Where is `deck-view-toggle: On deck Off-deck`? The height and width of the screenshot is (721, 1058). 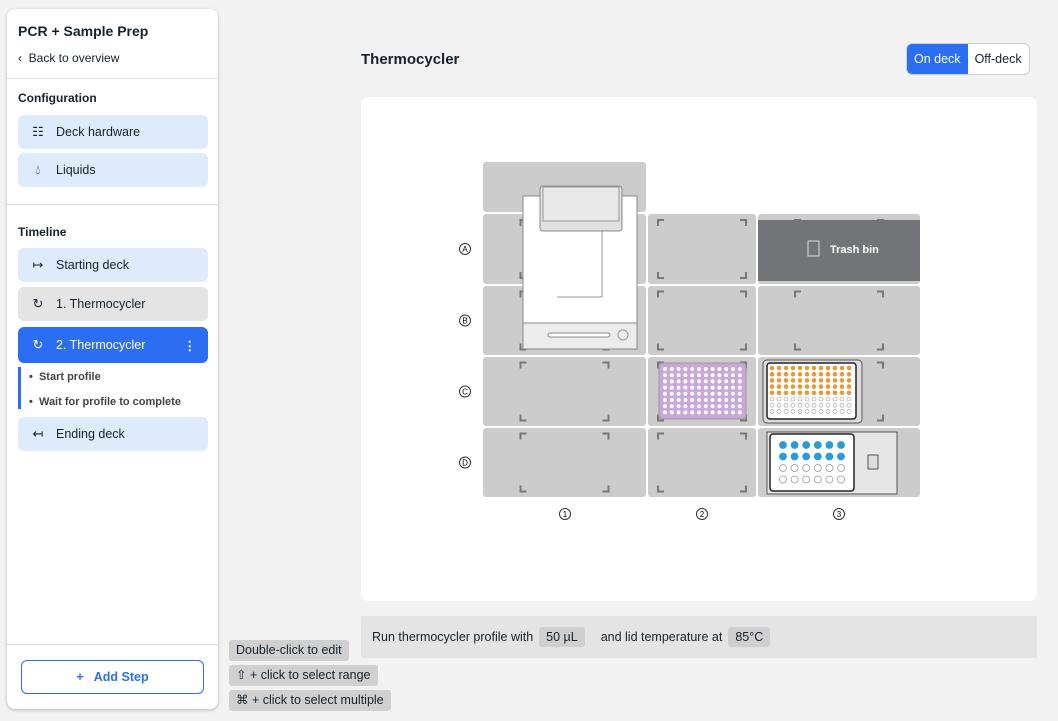
deck-view-toggle: On deck Off-deck is located at coordinates (968, 59).